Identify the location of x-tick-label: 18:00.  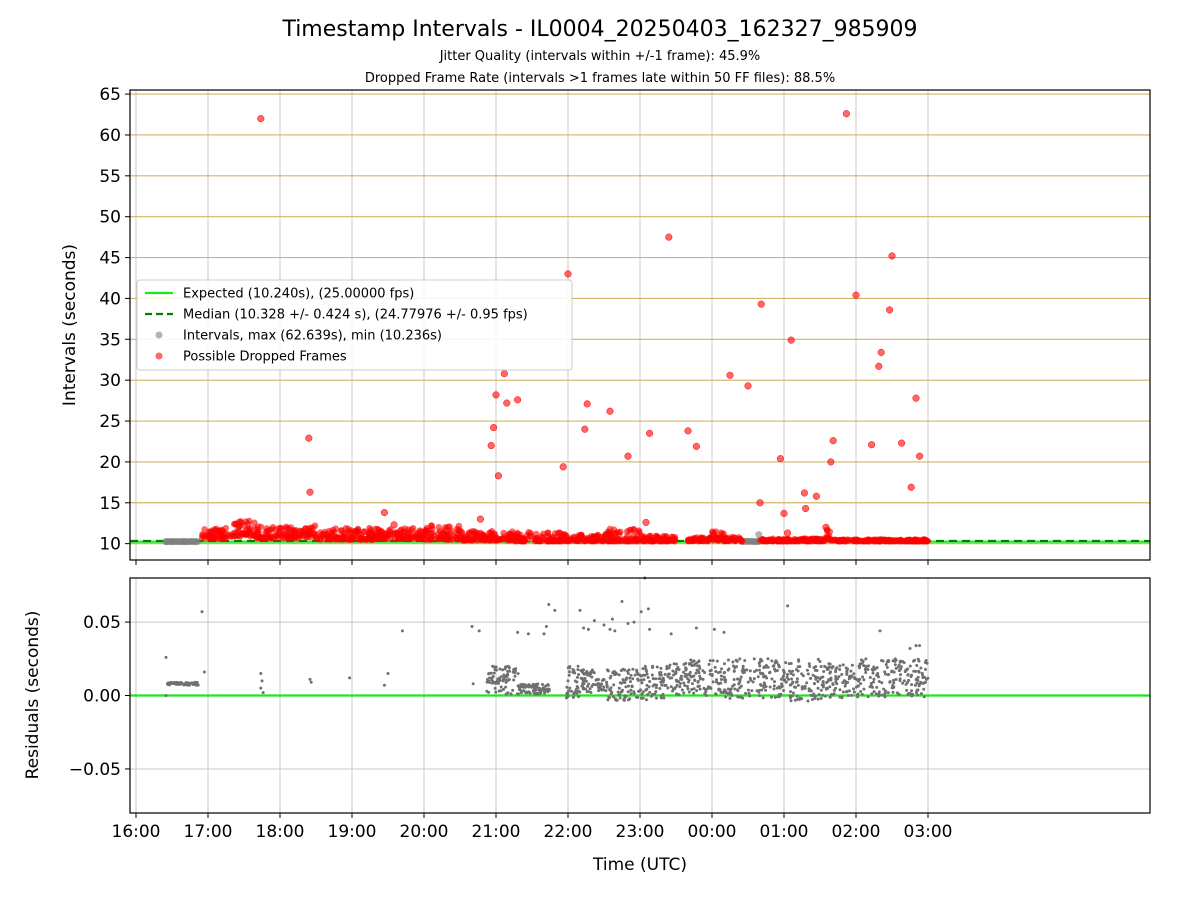
(280, 832).